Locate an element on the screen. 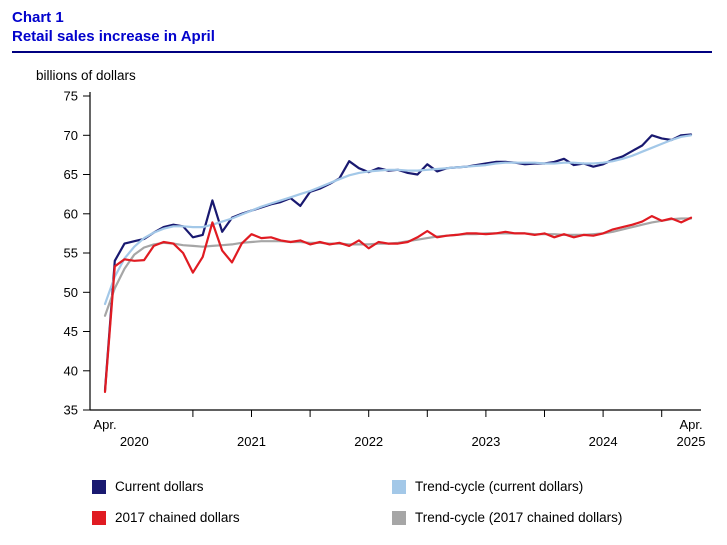 The width and height of the screenshot is (727, 545). x-axis-label-year: 2024 is located at coordinates (603, 441).